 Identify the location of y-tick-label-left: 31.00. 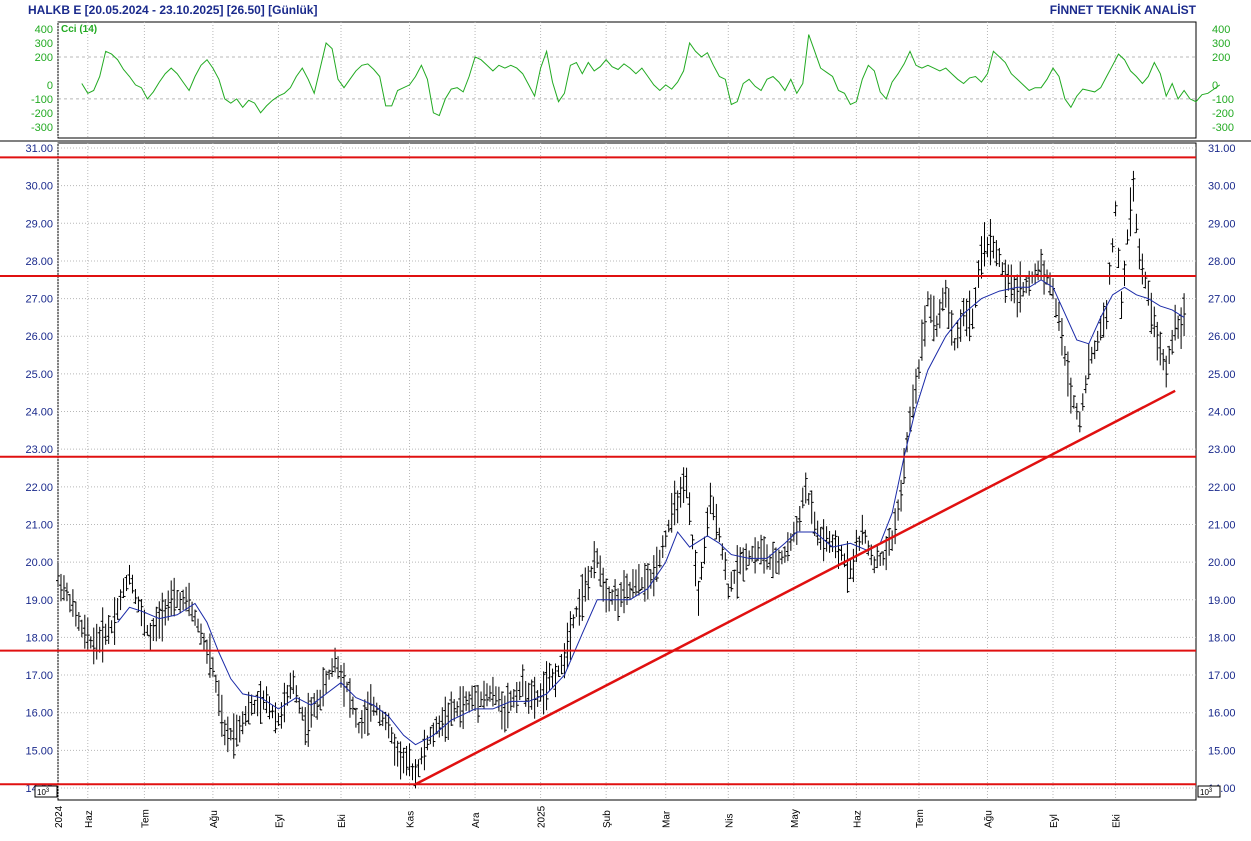
(39, 149).